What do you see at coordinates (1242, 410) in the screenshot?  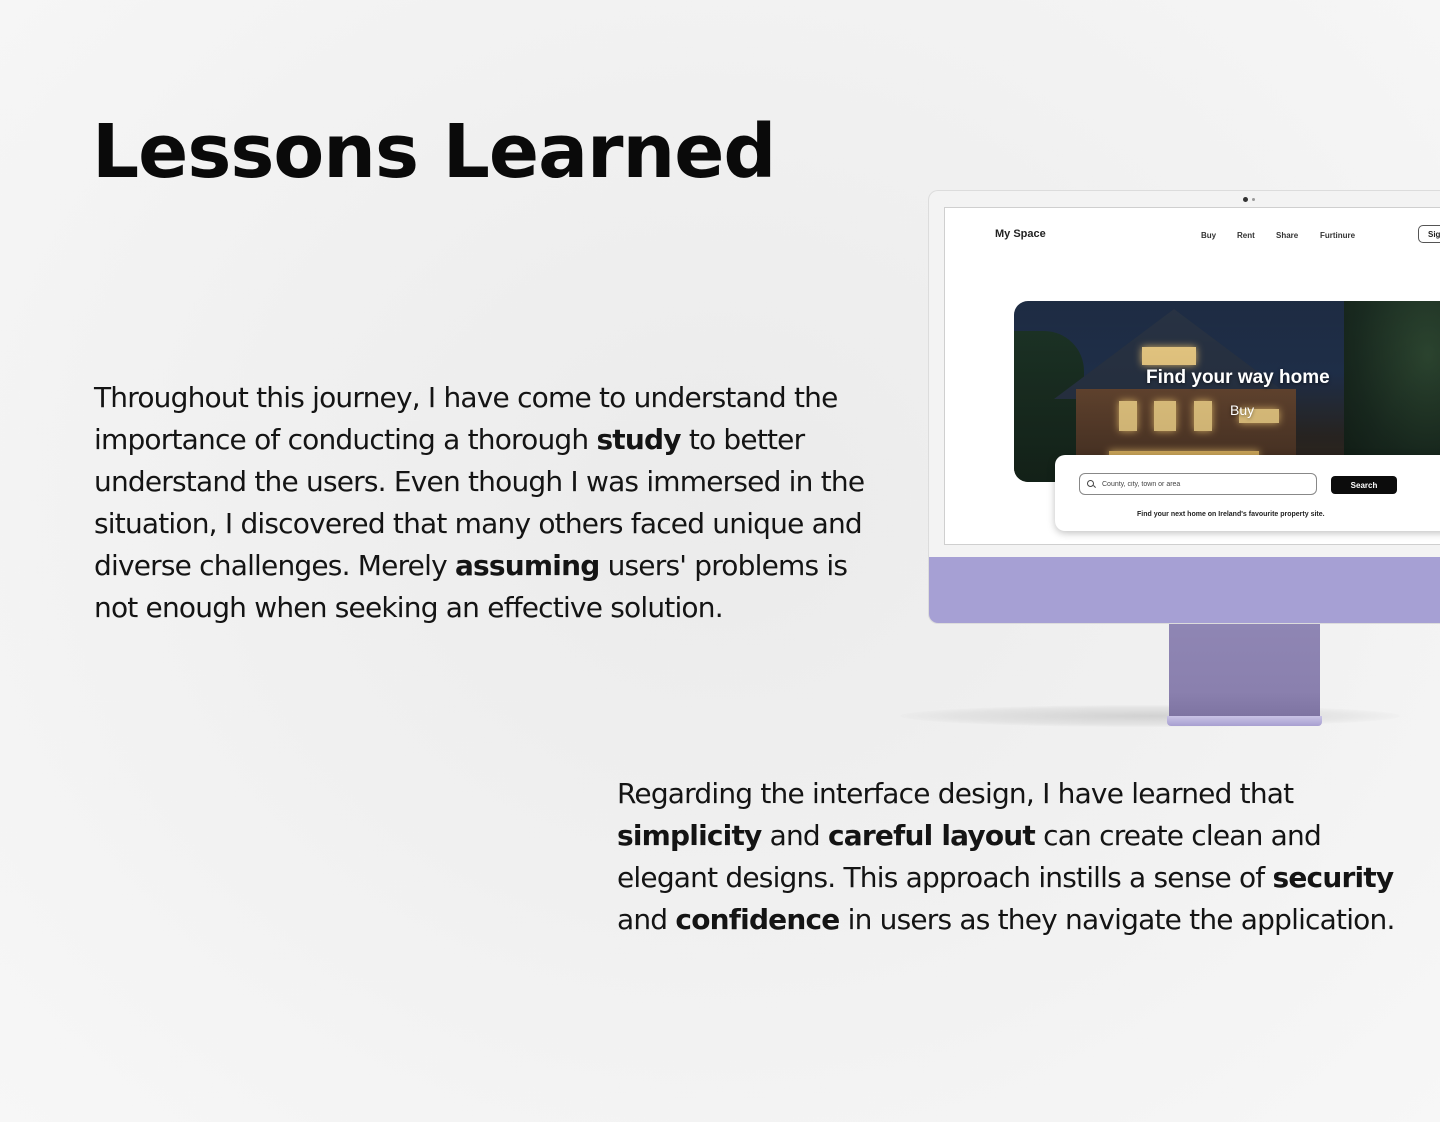 I see `hero-tab-buy: Buy` at bounding box center [1242, 410].